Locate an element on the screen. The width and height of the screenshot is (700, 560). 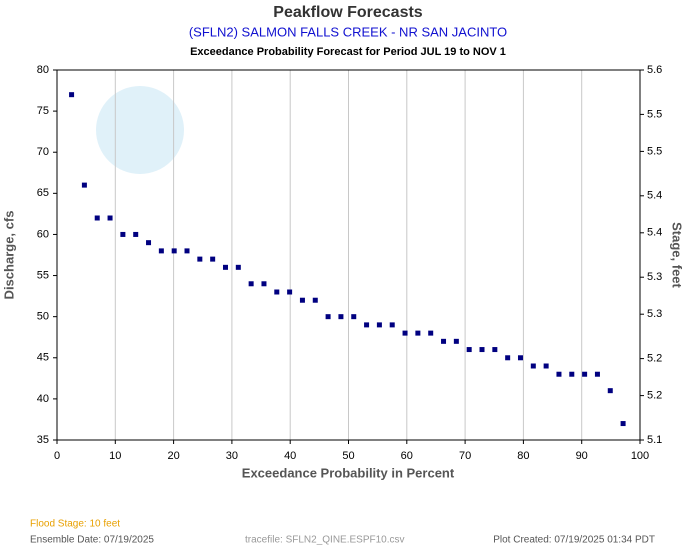
x-tick-label: 0 is located at coordinates (57, 456).